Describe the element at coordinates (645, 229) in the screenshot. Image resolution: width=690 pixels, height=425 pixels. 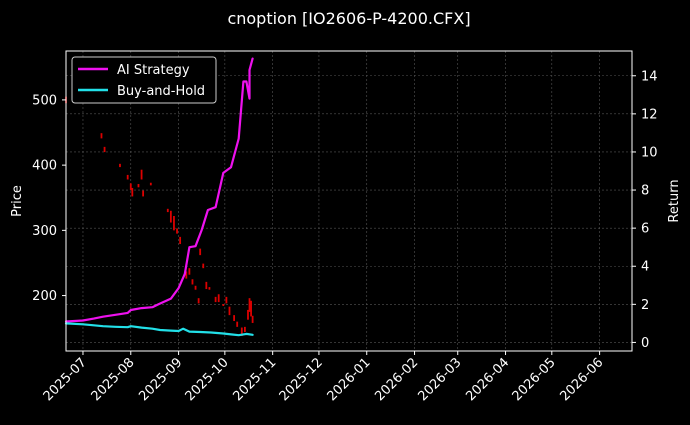
I see `y-right-tick-label: 6` at that location.